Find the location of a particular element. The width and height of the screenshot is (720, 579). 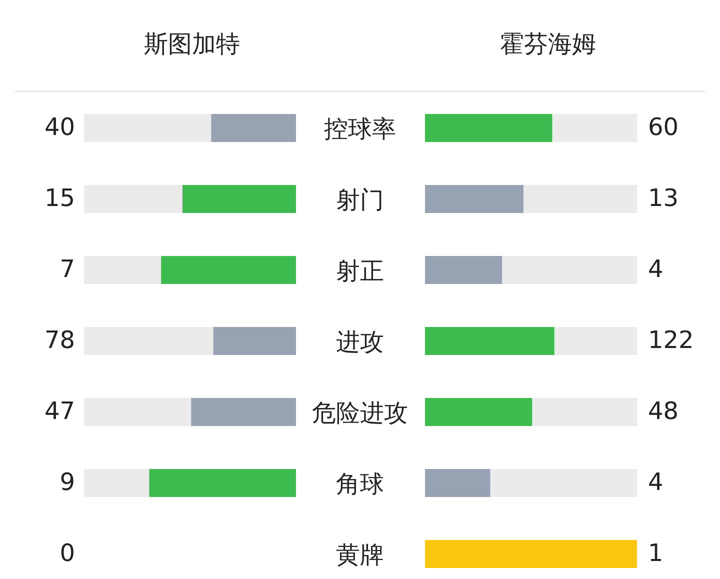

category-label: 射门 is located at coordinates (360, 200).